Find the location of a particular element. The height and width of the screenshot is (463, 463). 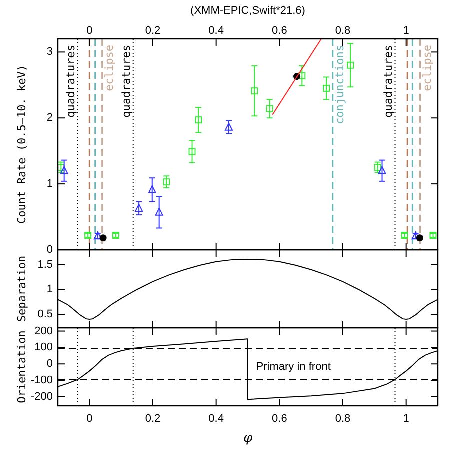

x-tick-label: 0.6 is located at coordinates (280, 419).